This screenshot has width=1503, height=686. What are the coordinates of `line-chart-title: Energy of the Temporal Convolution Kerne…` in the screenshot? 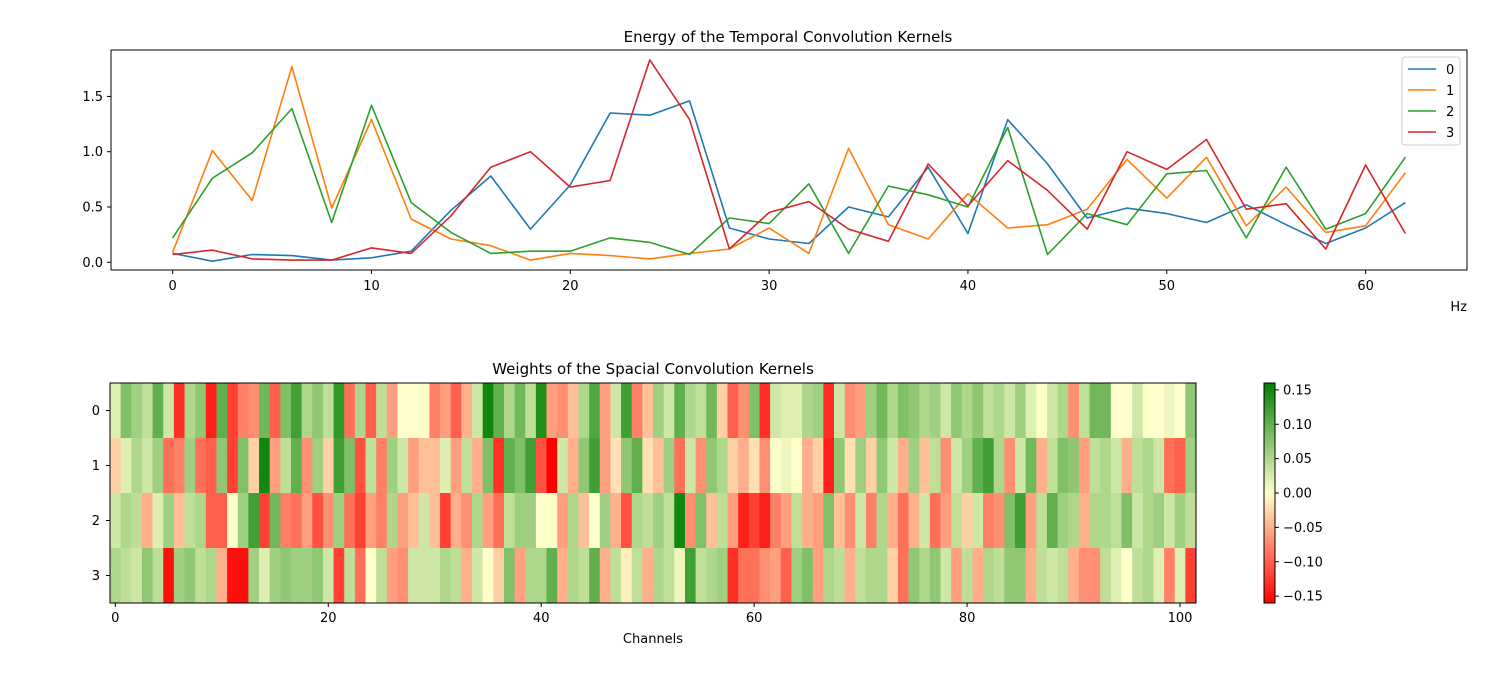 It's located at (788, 37).